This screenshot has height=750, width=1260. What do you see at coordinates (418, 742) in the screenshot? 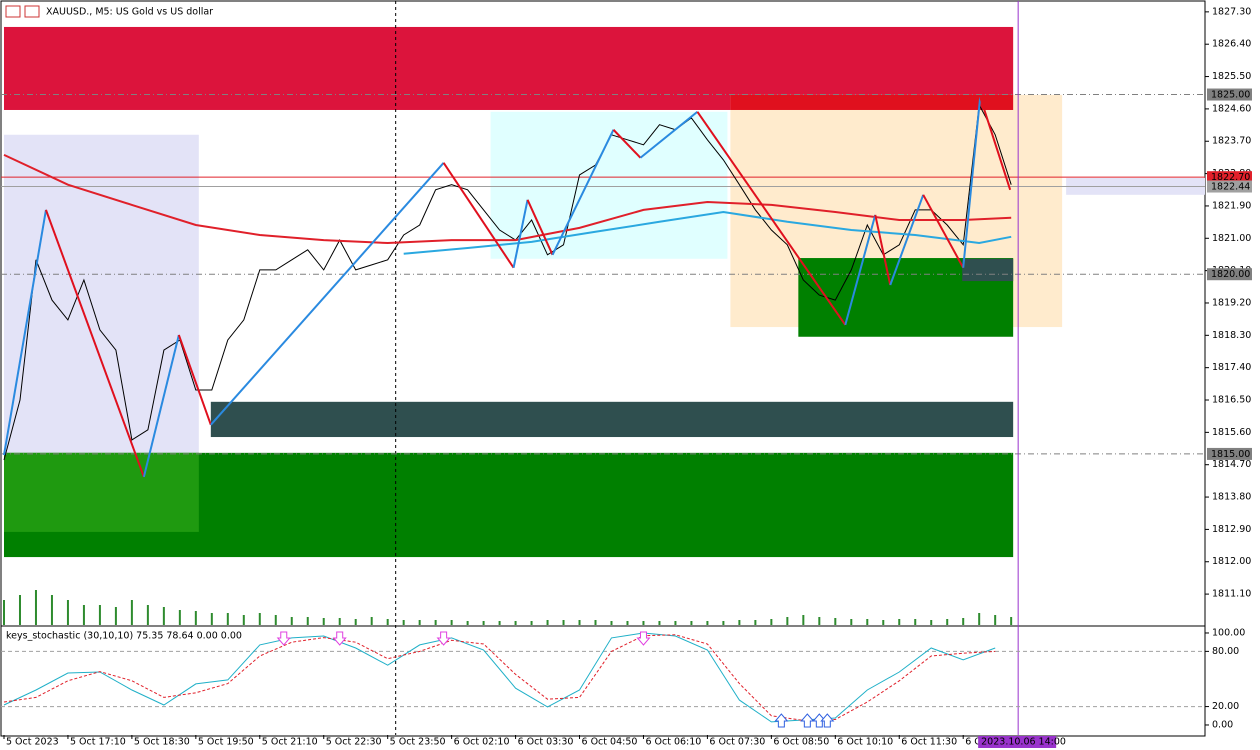
I see `x-tick-label: 5 Oct 23:50` at bounding box center [418, 742].